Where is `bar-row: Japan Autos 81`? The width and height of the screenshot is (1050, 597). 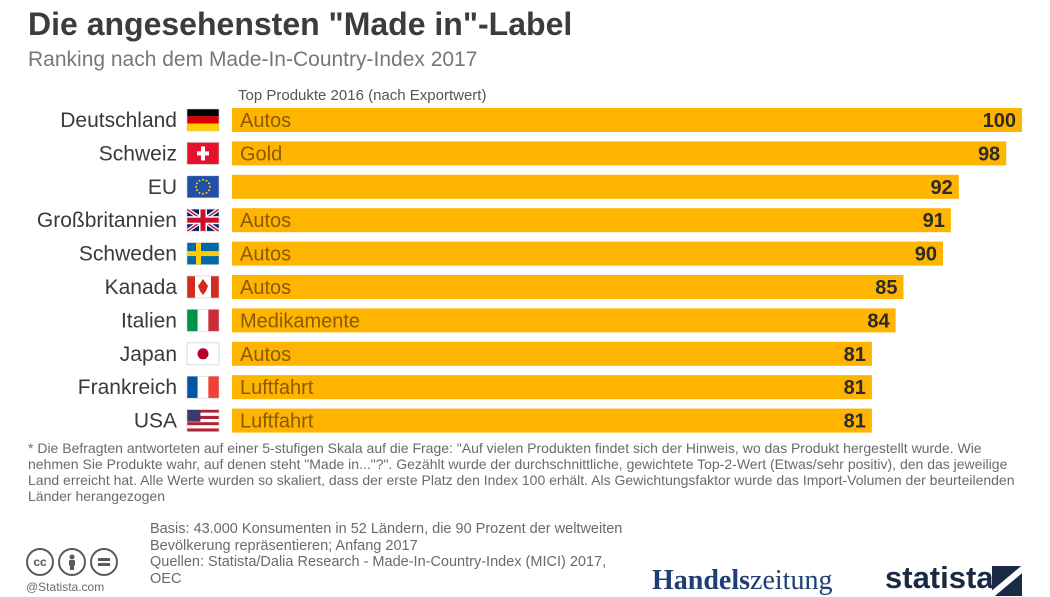 bar-row: Japan Autos 81 is located at coordinates (496, 353).